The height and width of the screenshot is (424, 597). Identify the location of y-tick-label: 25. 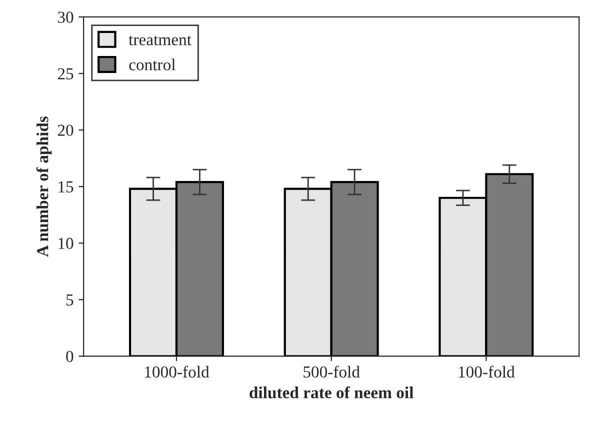
(66, 74).